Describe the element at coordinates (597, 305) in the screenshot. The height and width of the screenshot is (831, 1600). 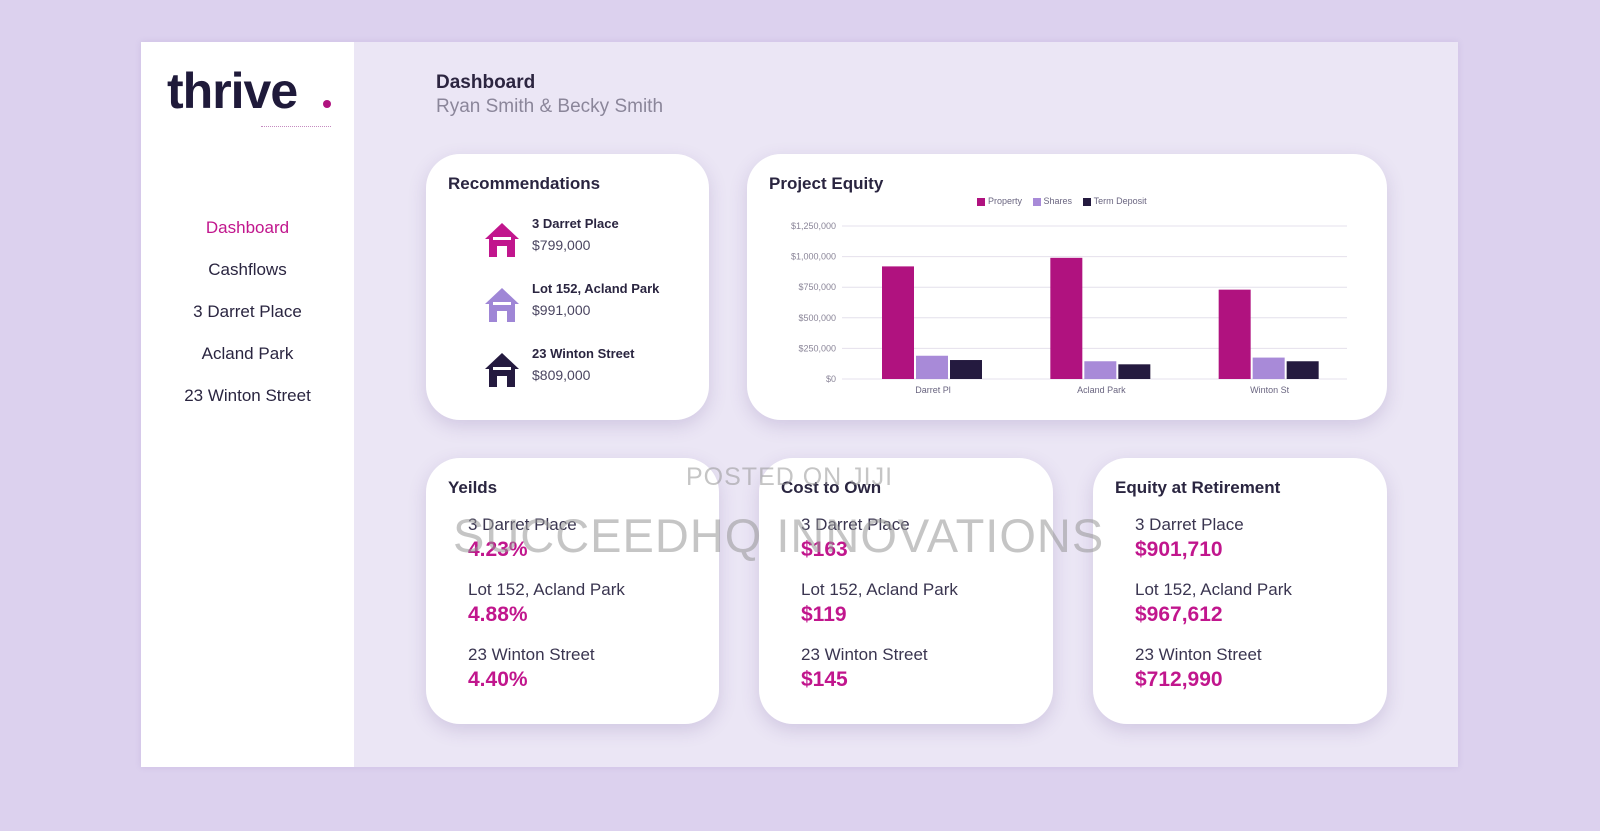
I see `recommendation-item: Lot 152, Acland Park $991,000` at that location.